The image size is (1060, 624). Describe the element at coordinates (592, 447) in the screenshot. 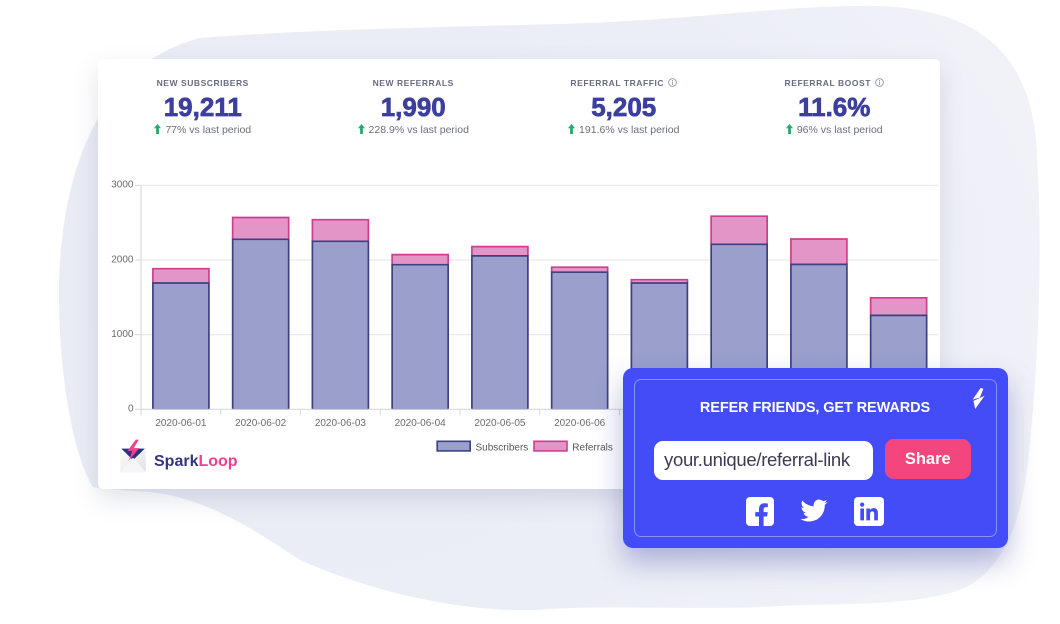

I see `svg-text: Referrals` at that location.